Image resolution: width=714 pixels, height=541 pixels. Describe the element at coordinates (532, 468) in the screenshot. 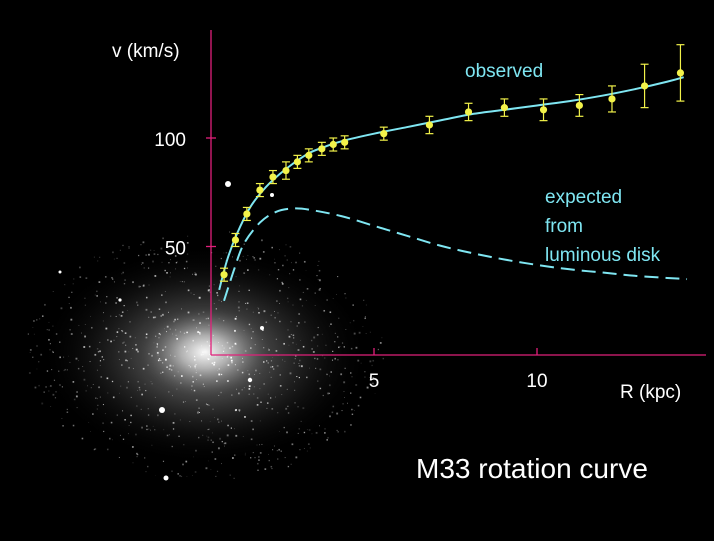

I see `chart-title: M33 rotation curve` at that location.